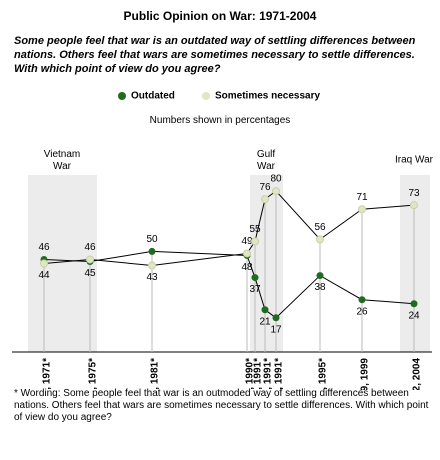 This screenshot has height=460, width=440. What do you see at coordinates (153, 96) in the screenshot?
I see `legend-label: Outdated` at bounding box center [153, 96].